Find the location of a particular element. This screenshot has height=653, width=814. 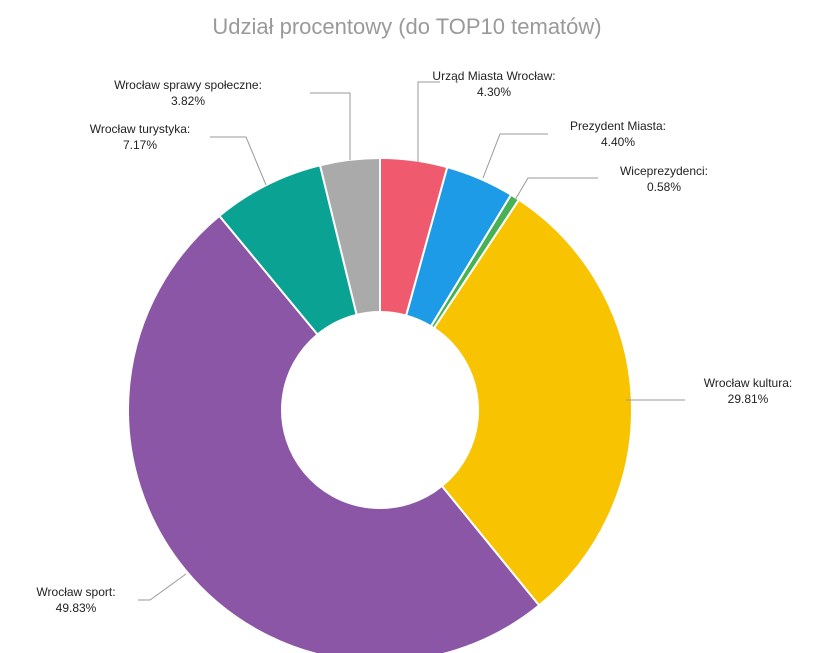

slice-value-label: 3.82% is located at coordinates (188, 101).